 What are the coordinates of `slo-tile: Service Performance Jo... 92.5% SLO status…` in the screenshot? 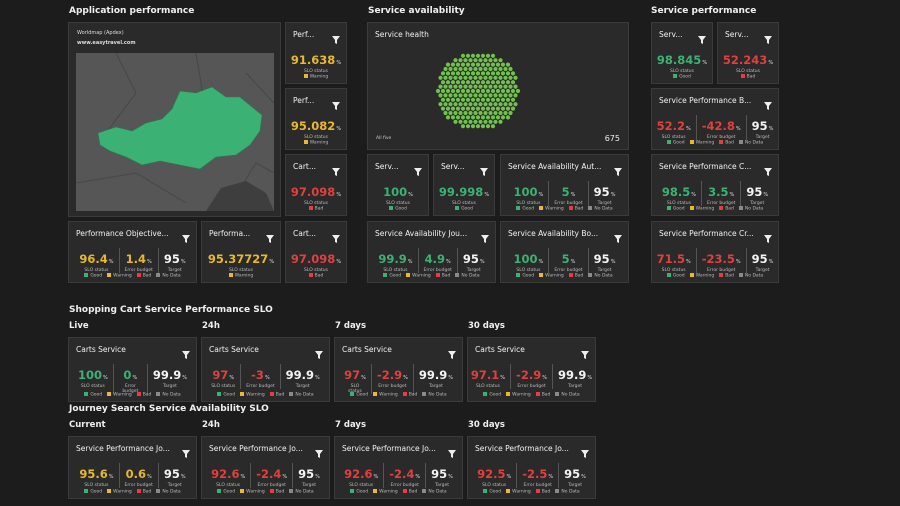 It's located at (531, 467).